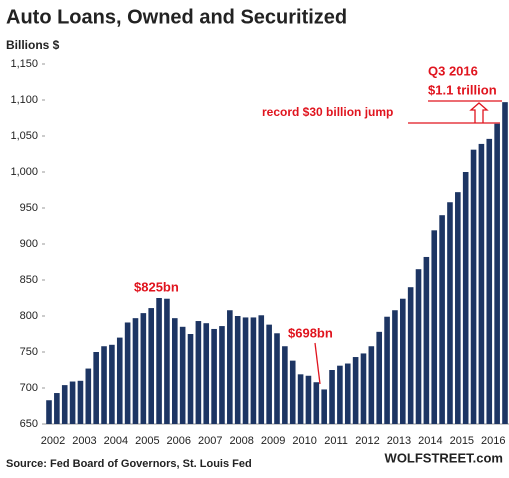 Image resolution: width=509 pixels, height=478 pixels. What do you see at coordinates (327, 112) in the screenshot?
I see `annotation: record $30 billion jump` at bounding box center [327, 112].